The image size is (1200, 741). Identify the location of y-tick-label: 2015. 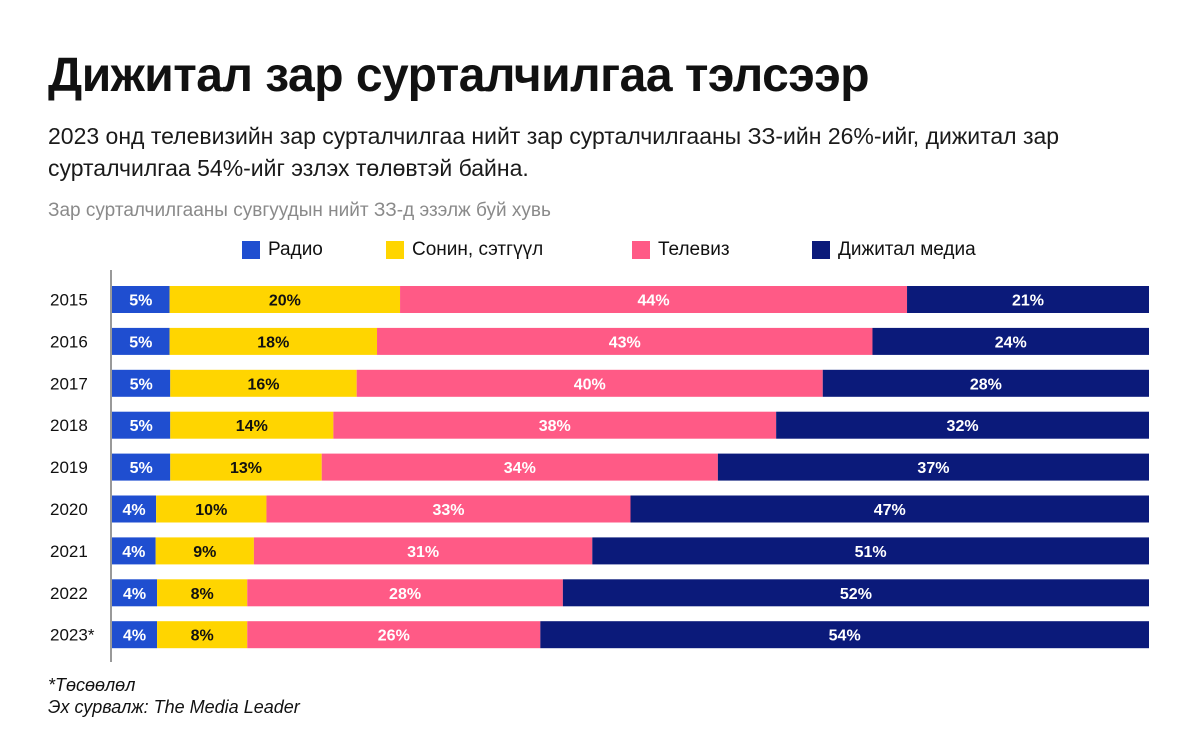
(69, 300).